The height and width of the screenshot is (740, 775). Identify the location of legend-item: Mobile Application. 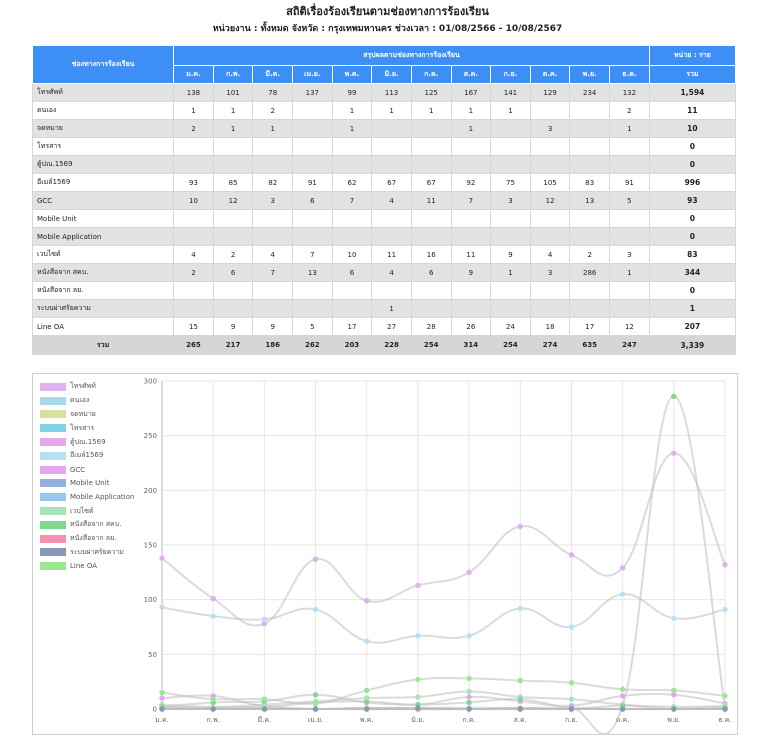
(95, 497).